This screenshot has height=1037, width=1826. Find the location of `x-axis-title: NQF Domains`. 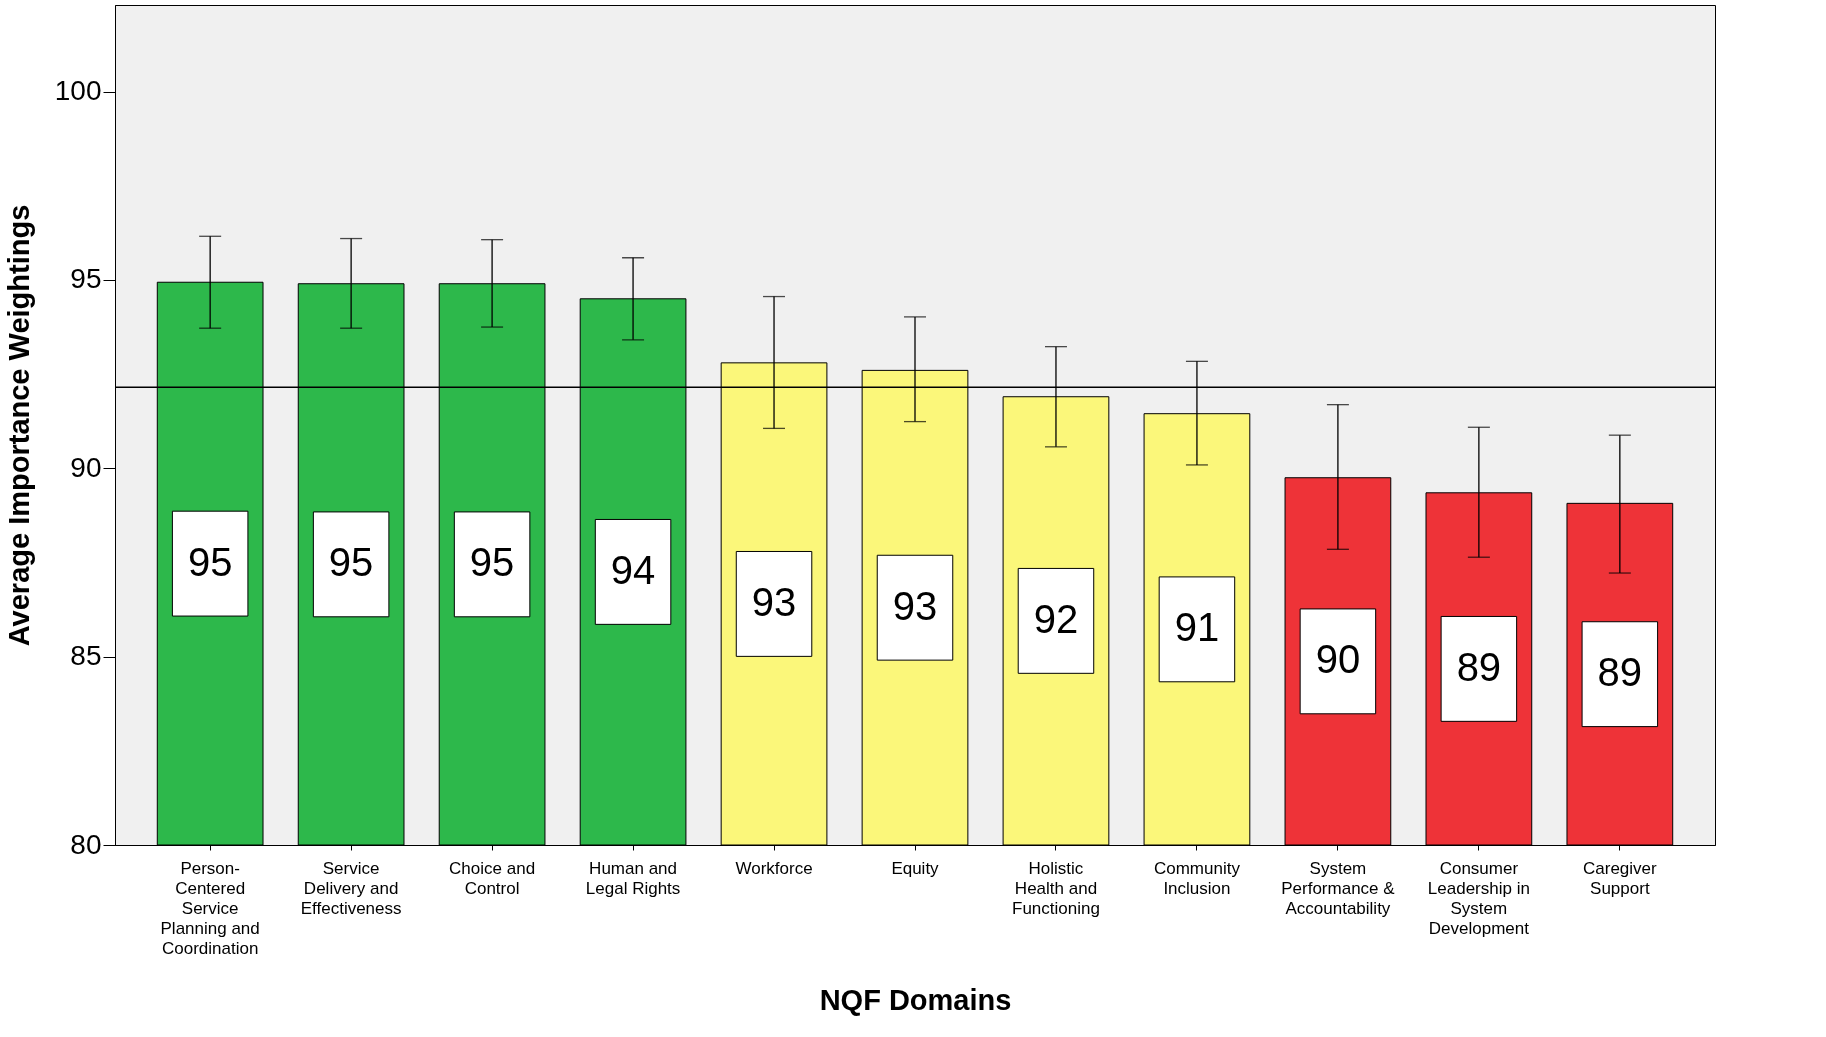

x-axis-title: NQF Domains is located at coordinates (915, 999).